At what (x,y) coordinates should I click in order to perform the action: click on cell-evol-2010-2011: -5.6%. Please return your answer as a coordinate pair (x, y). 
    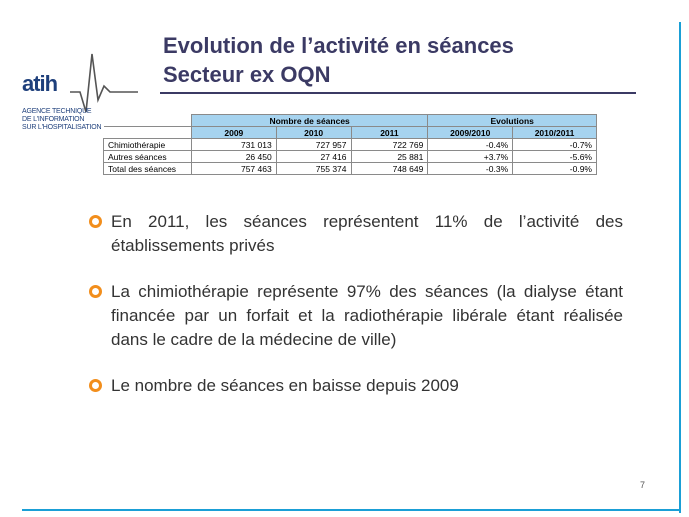
    Looking at the image, I should click on (554, 156).